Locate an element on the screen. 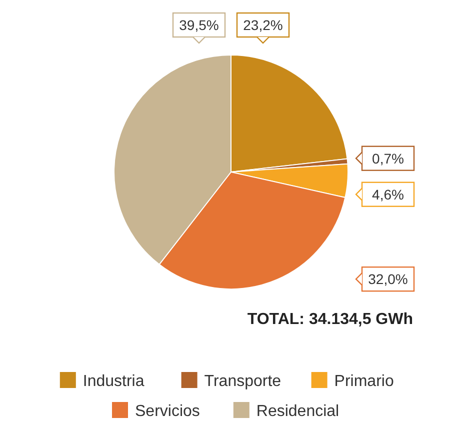 The width and height of the screenshot is (468, 447). legend-label: Transporte is located at coordinates (243, 381).